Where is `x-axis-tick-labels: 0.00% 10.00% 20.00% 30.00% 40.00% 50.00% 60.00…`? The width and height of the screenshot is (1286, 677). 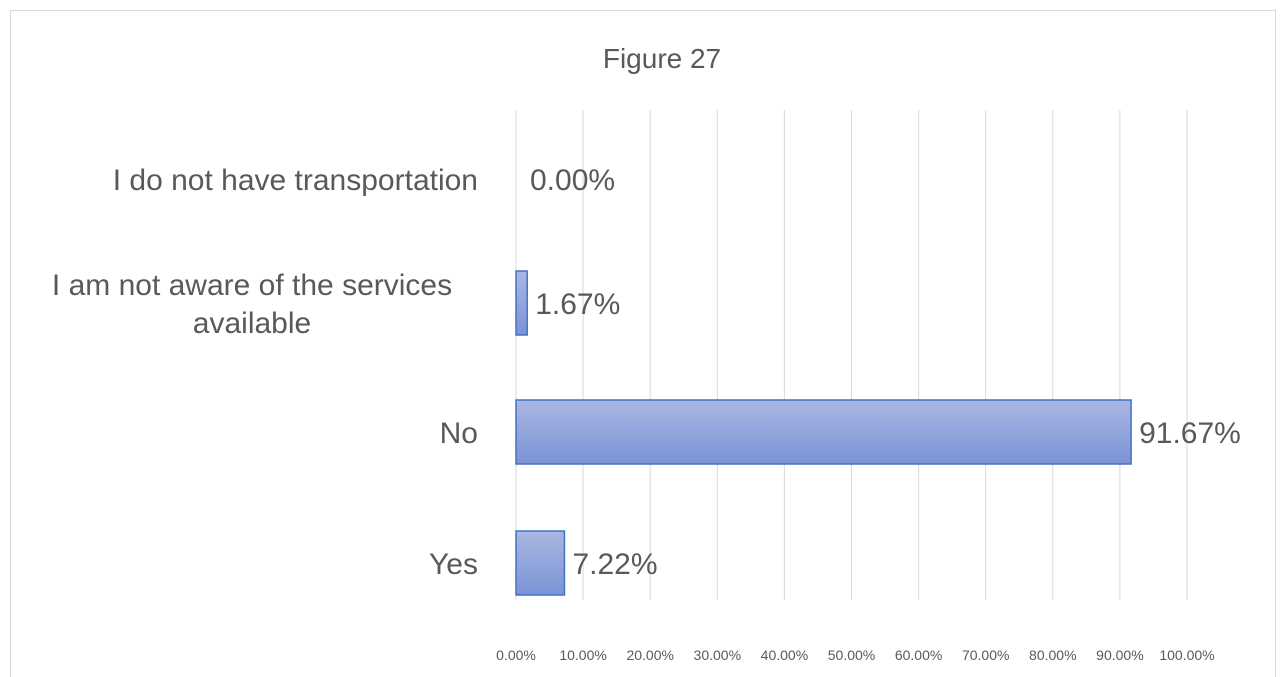
x-axis-tick-labels: 0.00% 10.00% 20.00% 30.00% 40.00% 50.00% 60.00… is located at coordinates (855, 655).